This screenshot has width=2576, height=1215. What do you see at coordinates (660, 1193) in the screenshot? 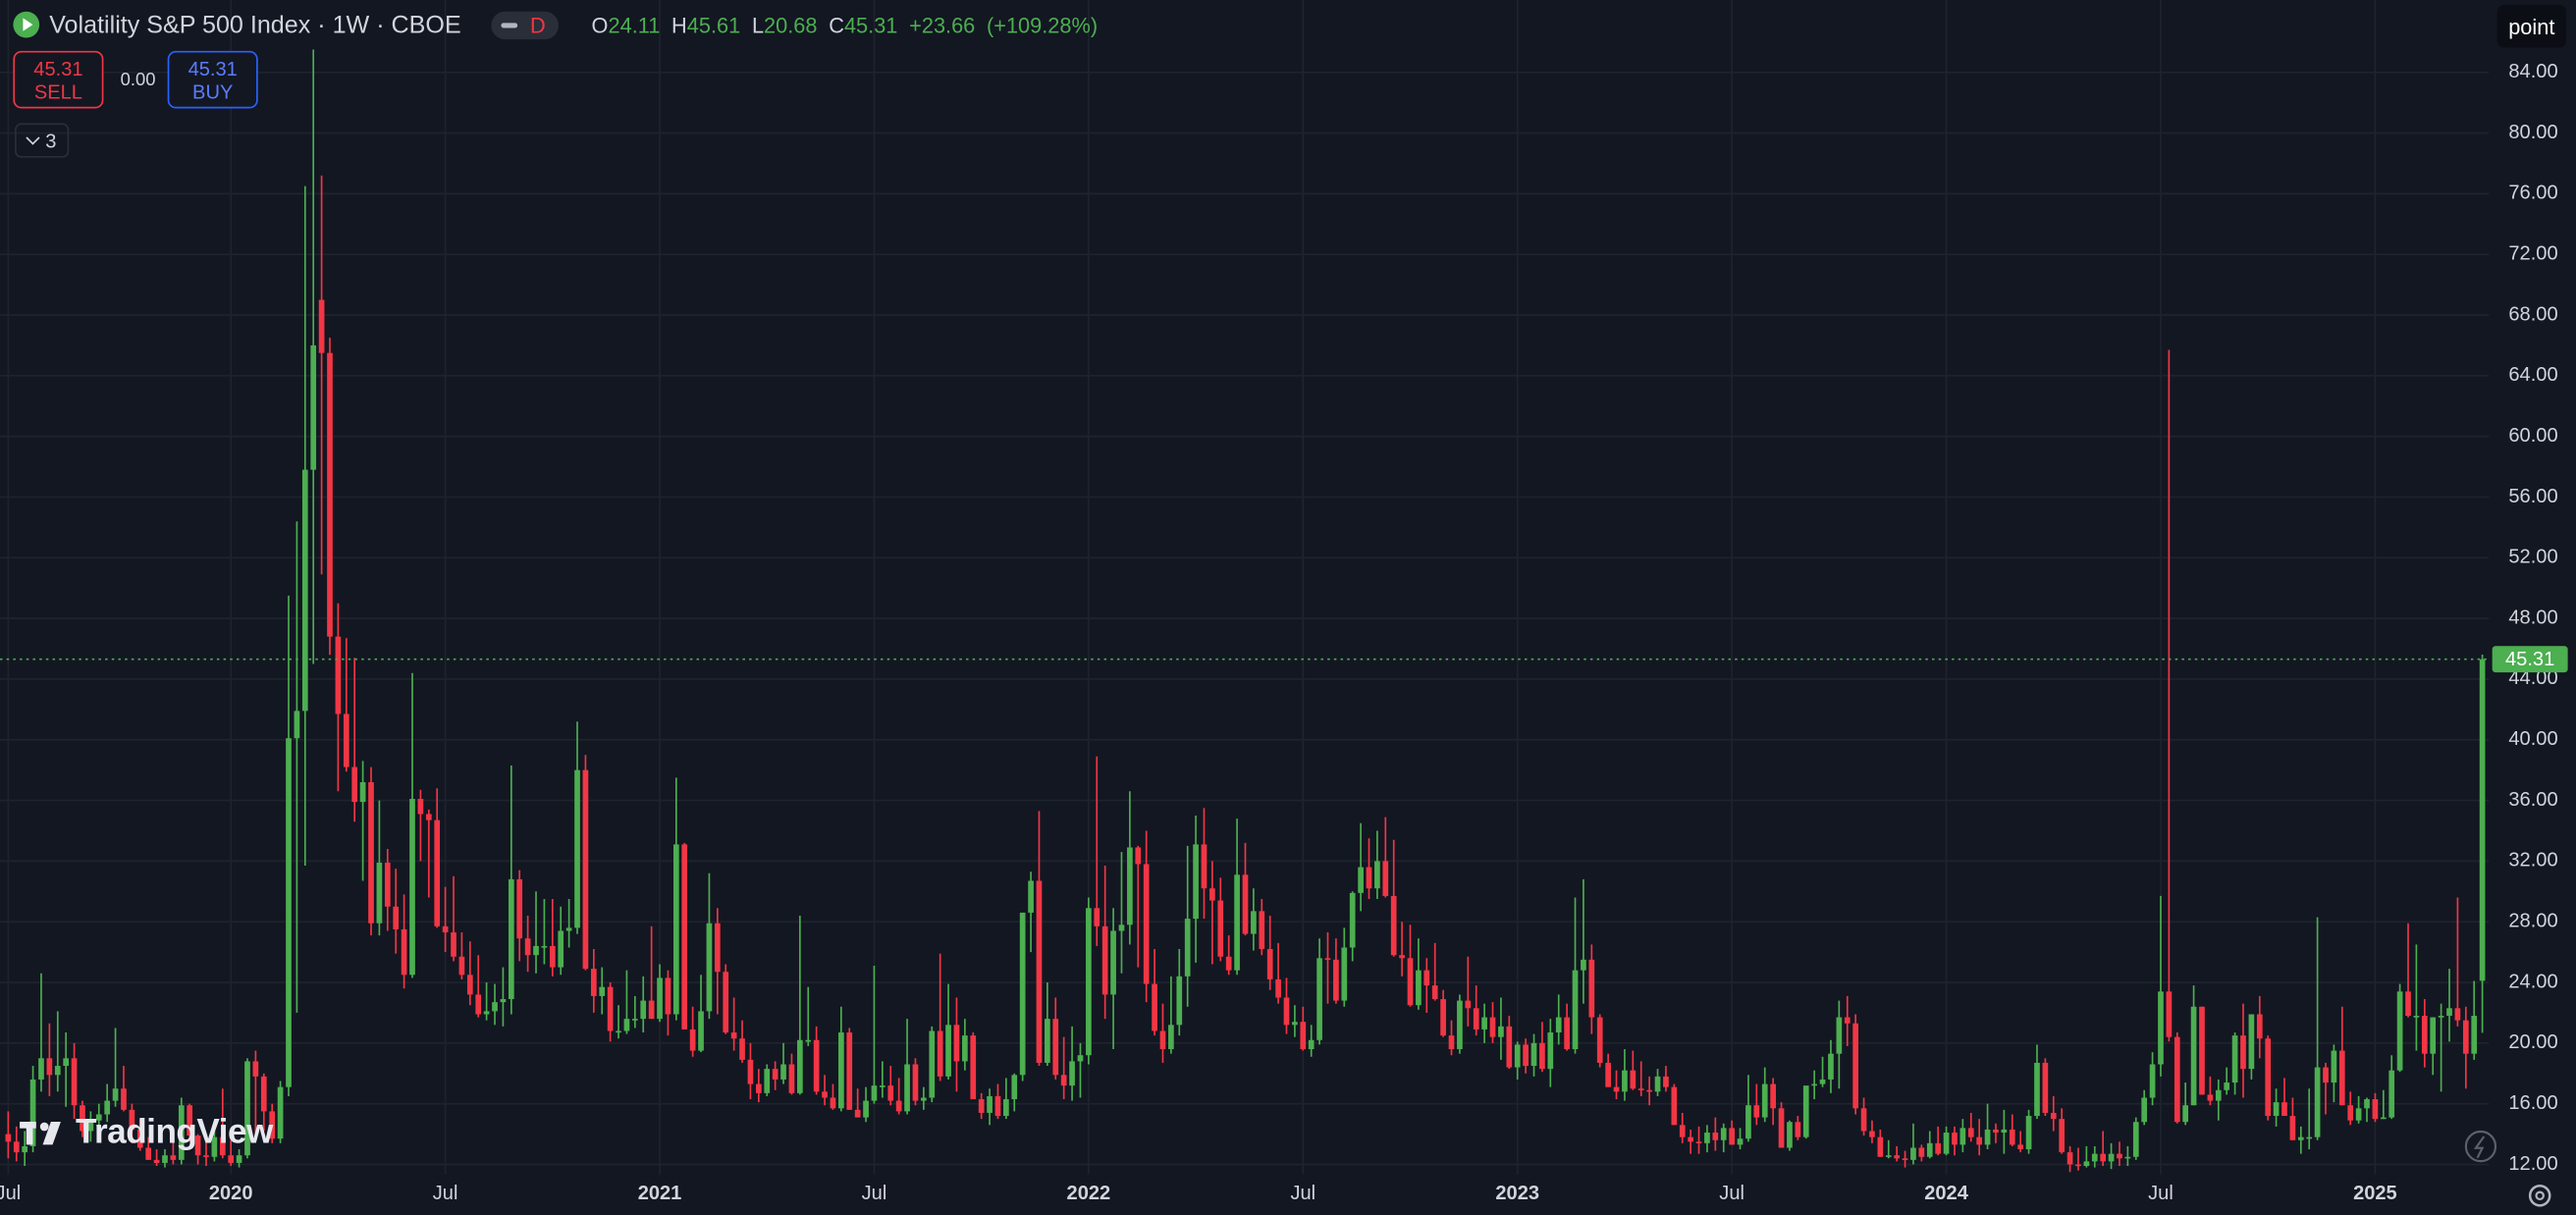
I see `x-tick-label: 2021` at bounding box center [660, 1193].